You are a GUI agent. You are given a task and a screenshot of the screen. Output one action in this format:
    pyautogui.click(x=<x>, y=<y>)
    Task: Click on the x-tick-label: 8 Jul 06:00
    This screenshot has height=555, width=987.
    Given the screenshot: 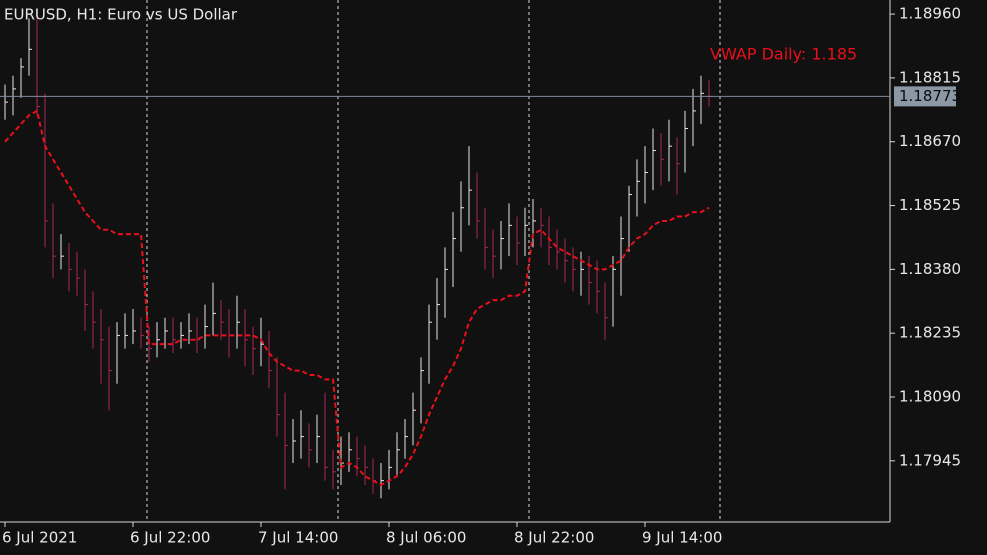 What is the action you would take?
    pyautogui.click(x=426, y=538)
    